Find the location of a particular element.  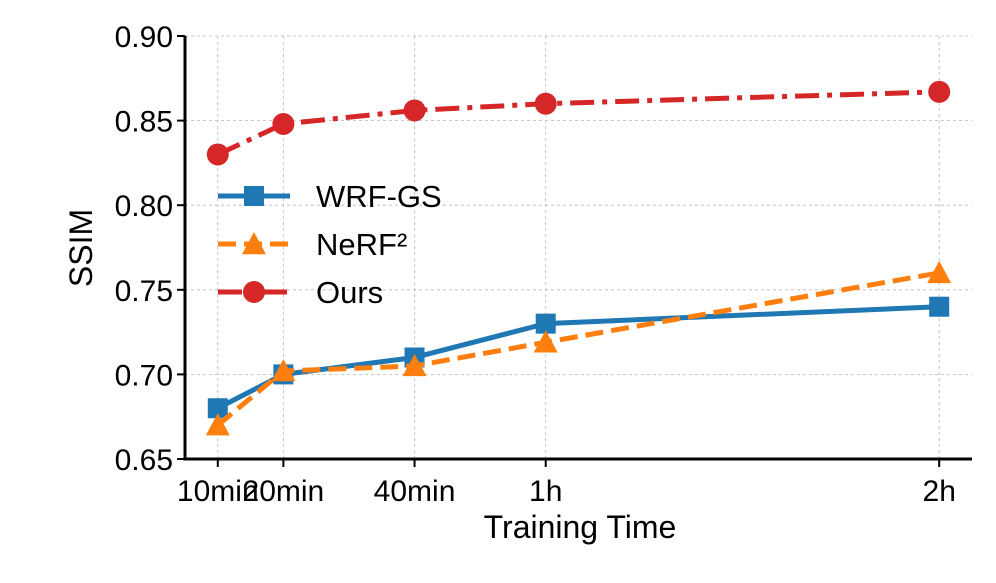

y-tick-label: 0.75 is located at coordinates (144, 291).